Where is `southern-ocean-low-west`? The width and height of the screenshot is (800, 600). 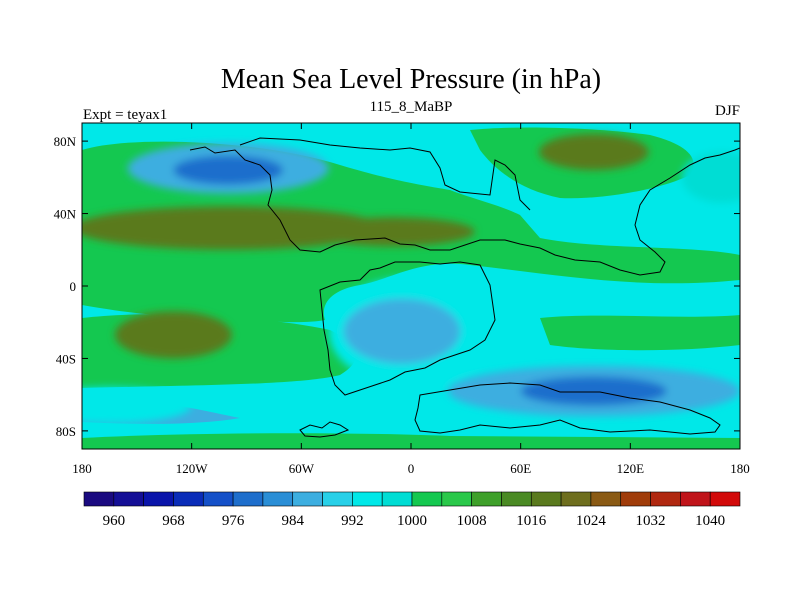
southern-ocean-low-west is located at coordinates (137, 405).